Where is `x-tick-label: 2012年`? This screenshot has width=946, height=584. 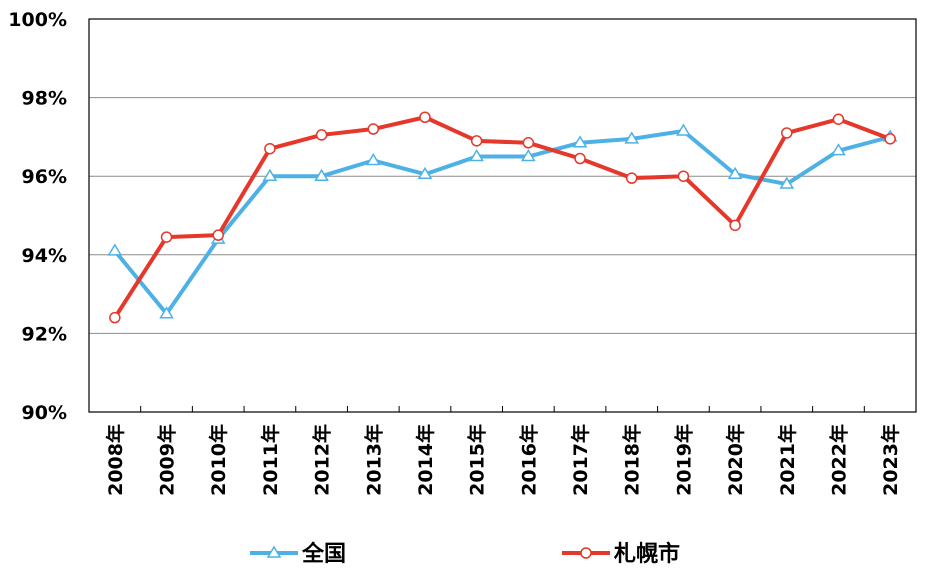 x-tick-label: 2012年 is located at coordinates (322, 460).